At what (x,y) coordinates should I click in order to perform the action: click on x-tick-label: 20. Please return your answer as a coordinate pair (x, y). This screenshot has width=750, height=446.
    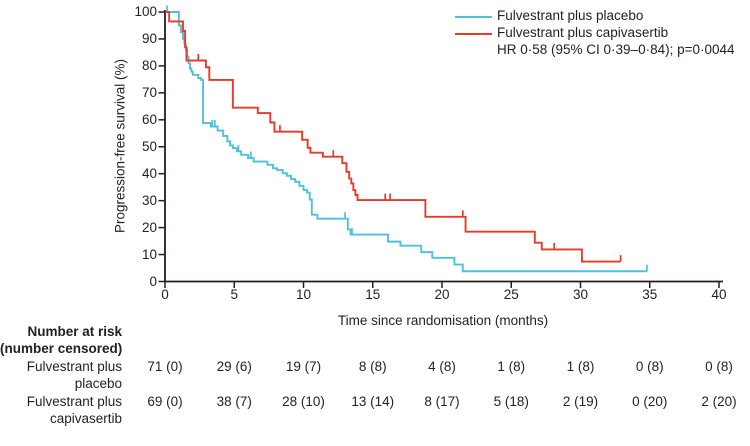
    Looking at the image, I should click on (442, 294).